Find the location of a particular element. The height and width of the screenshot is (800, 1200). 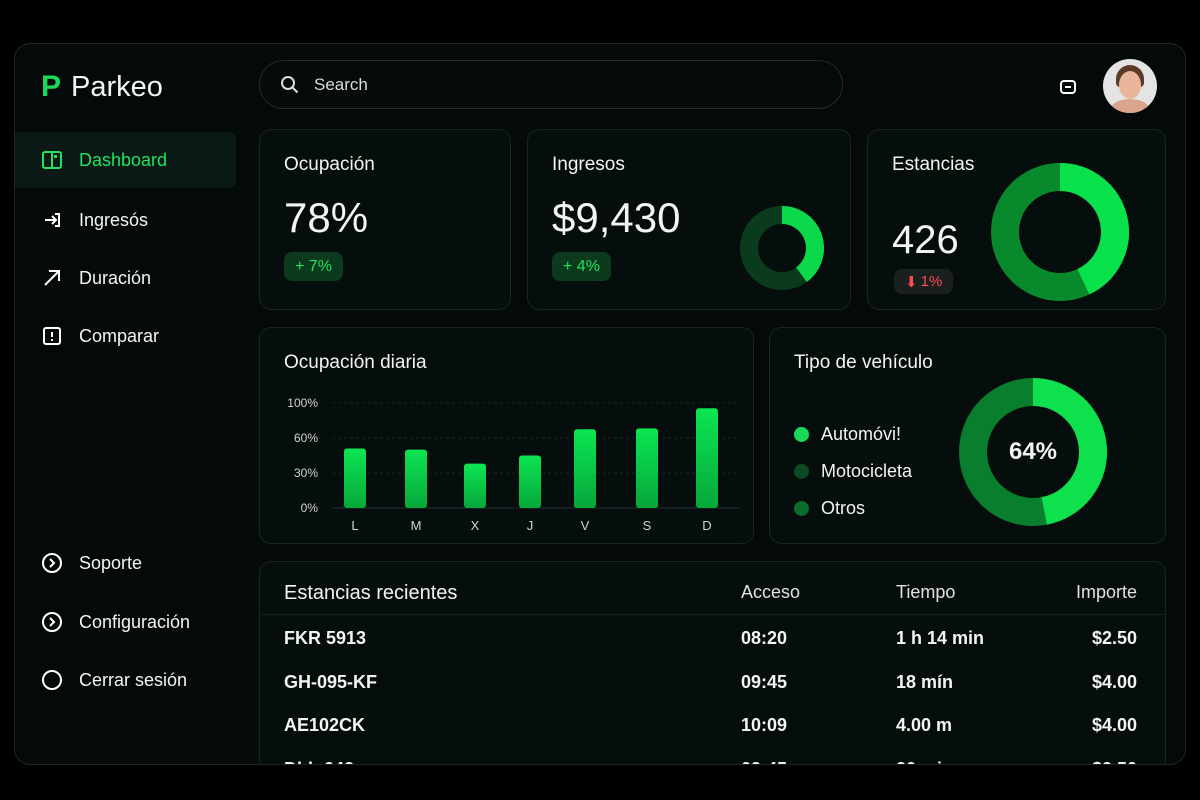

table-title: Estancias recientes is located at coordinates (371, 593).